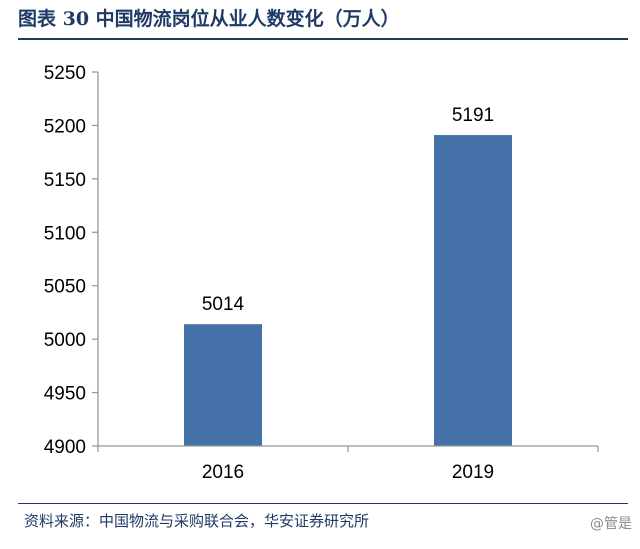 The height and width of the screenshot is (549, 640). I want to click on bar-2016, so click(223, 385).